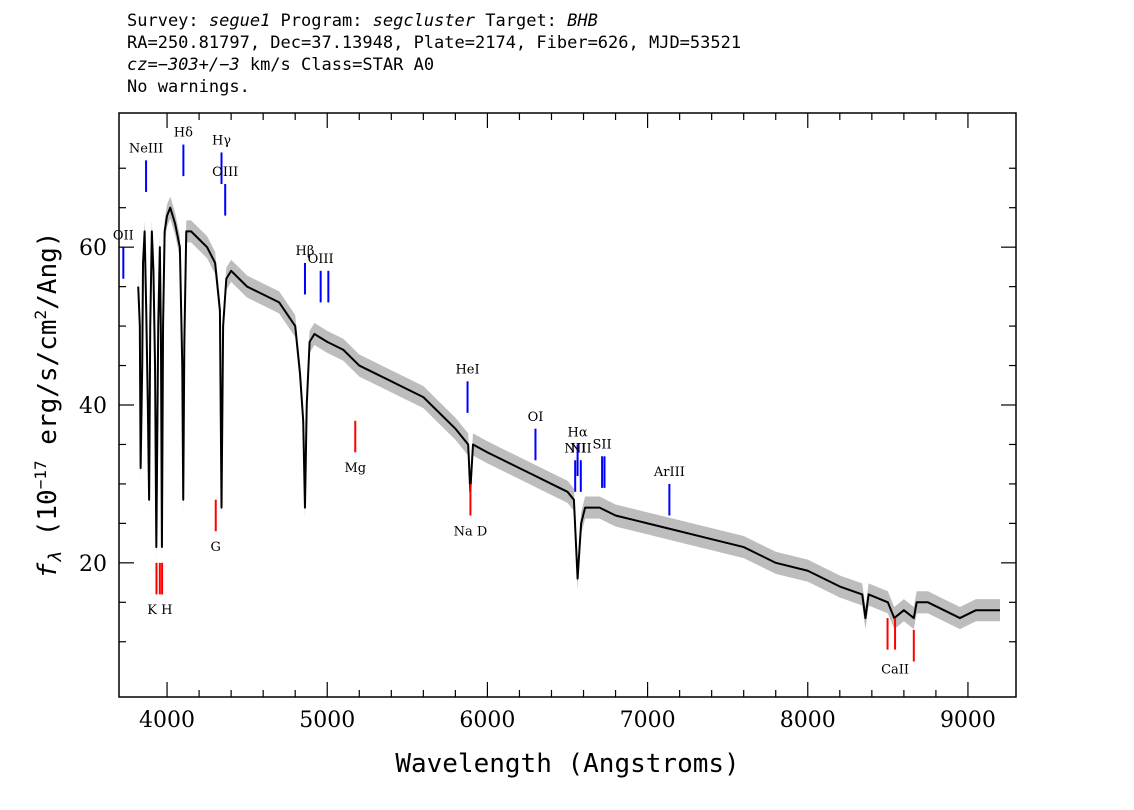  Describe the element at coordinates (48, 390) in the screenshot. I see `y-axis-title-mid: erg/s/cm` at that location.